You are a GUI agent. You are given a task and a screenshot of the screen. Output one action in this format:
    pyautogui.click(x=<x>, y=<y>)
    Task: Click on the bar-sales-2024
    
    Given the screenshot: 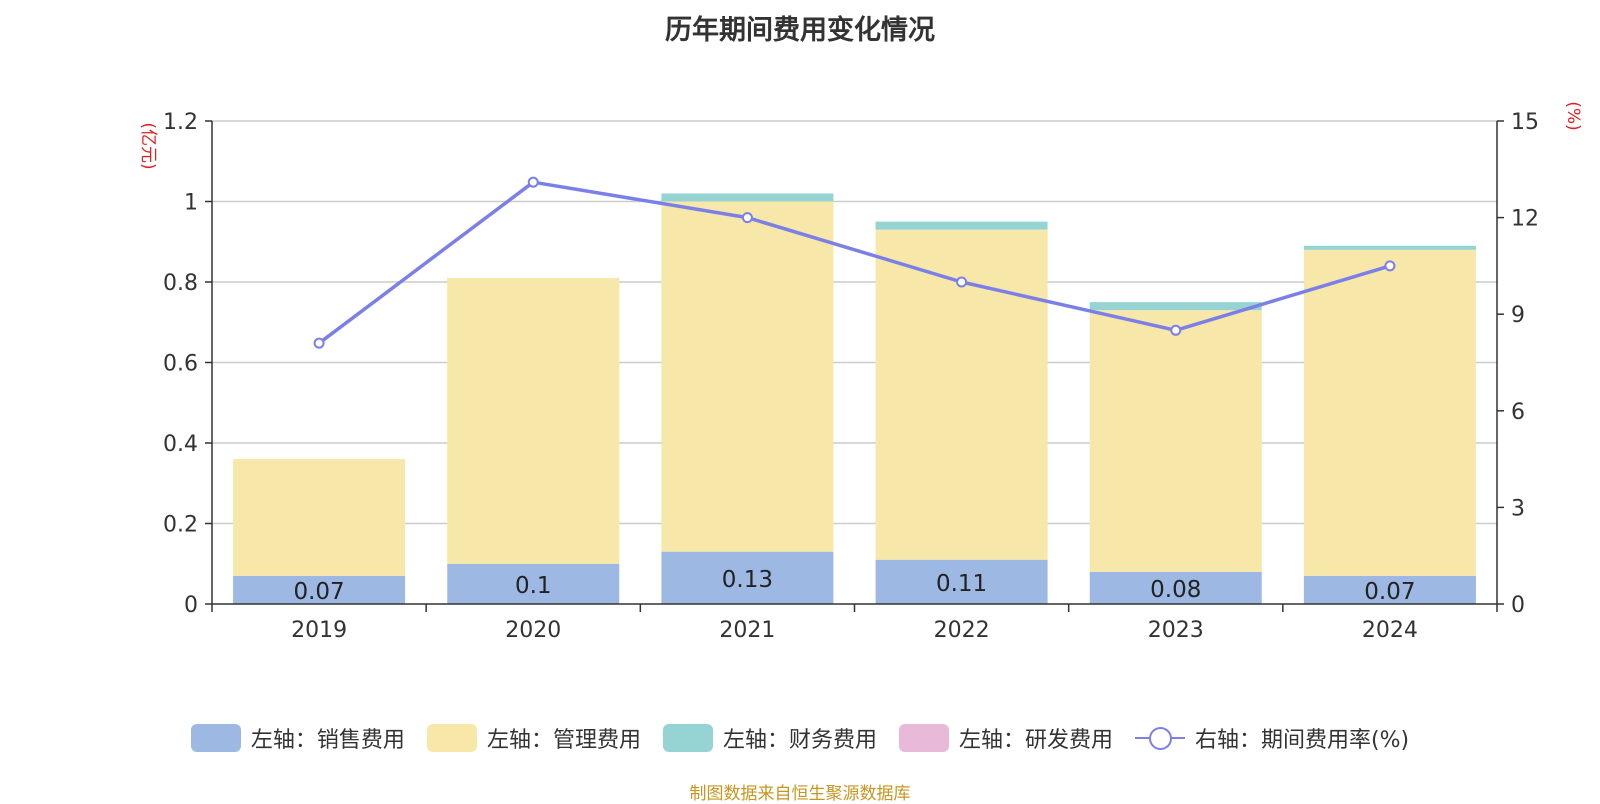 What is the action you would take?
    pyautogui.click(x=1389, y=589)
    